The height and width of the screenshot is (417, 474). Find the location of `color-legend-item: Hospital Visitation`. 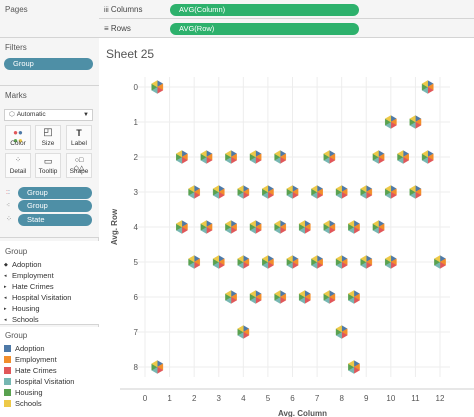

color-legend-item: Hospital Visitation is located at coordinates (39, 381).